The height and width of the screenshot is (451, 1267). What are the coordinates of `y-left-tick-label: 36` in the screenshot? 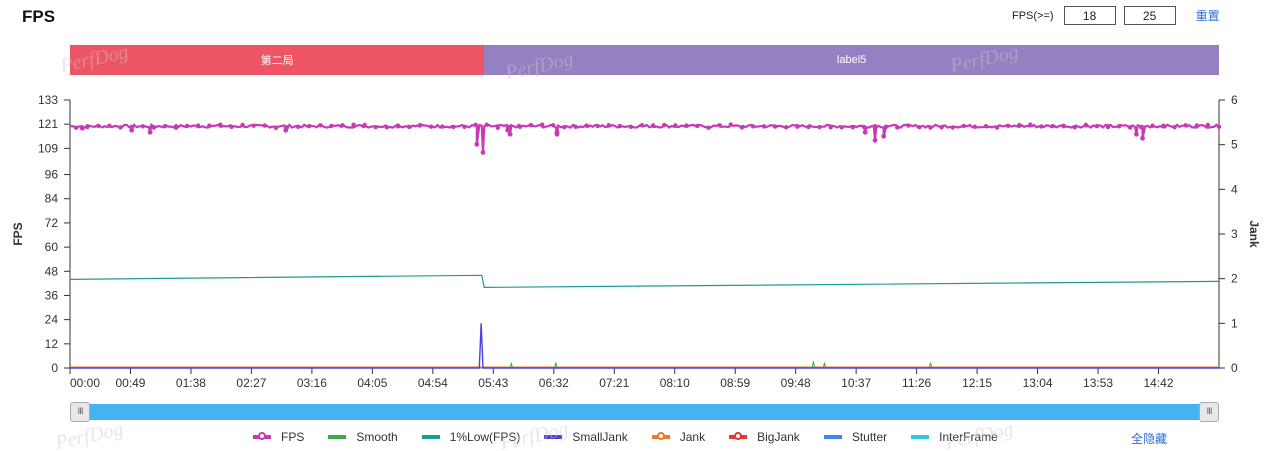 It's located at (52, 295).